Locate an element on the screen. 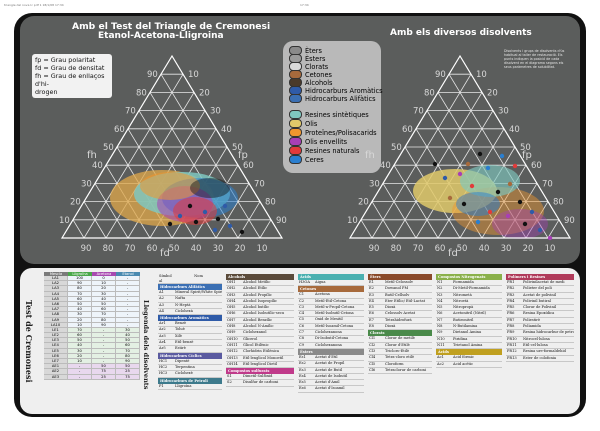 The width and height of the screenshot is (600, 431). item-name: Poliamida is located at coordinates (532, 326).